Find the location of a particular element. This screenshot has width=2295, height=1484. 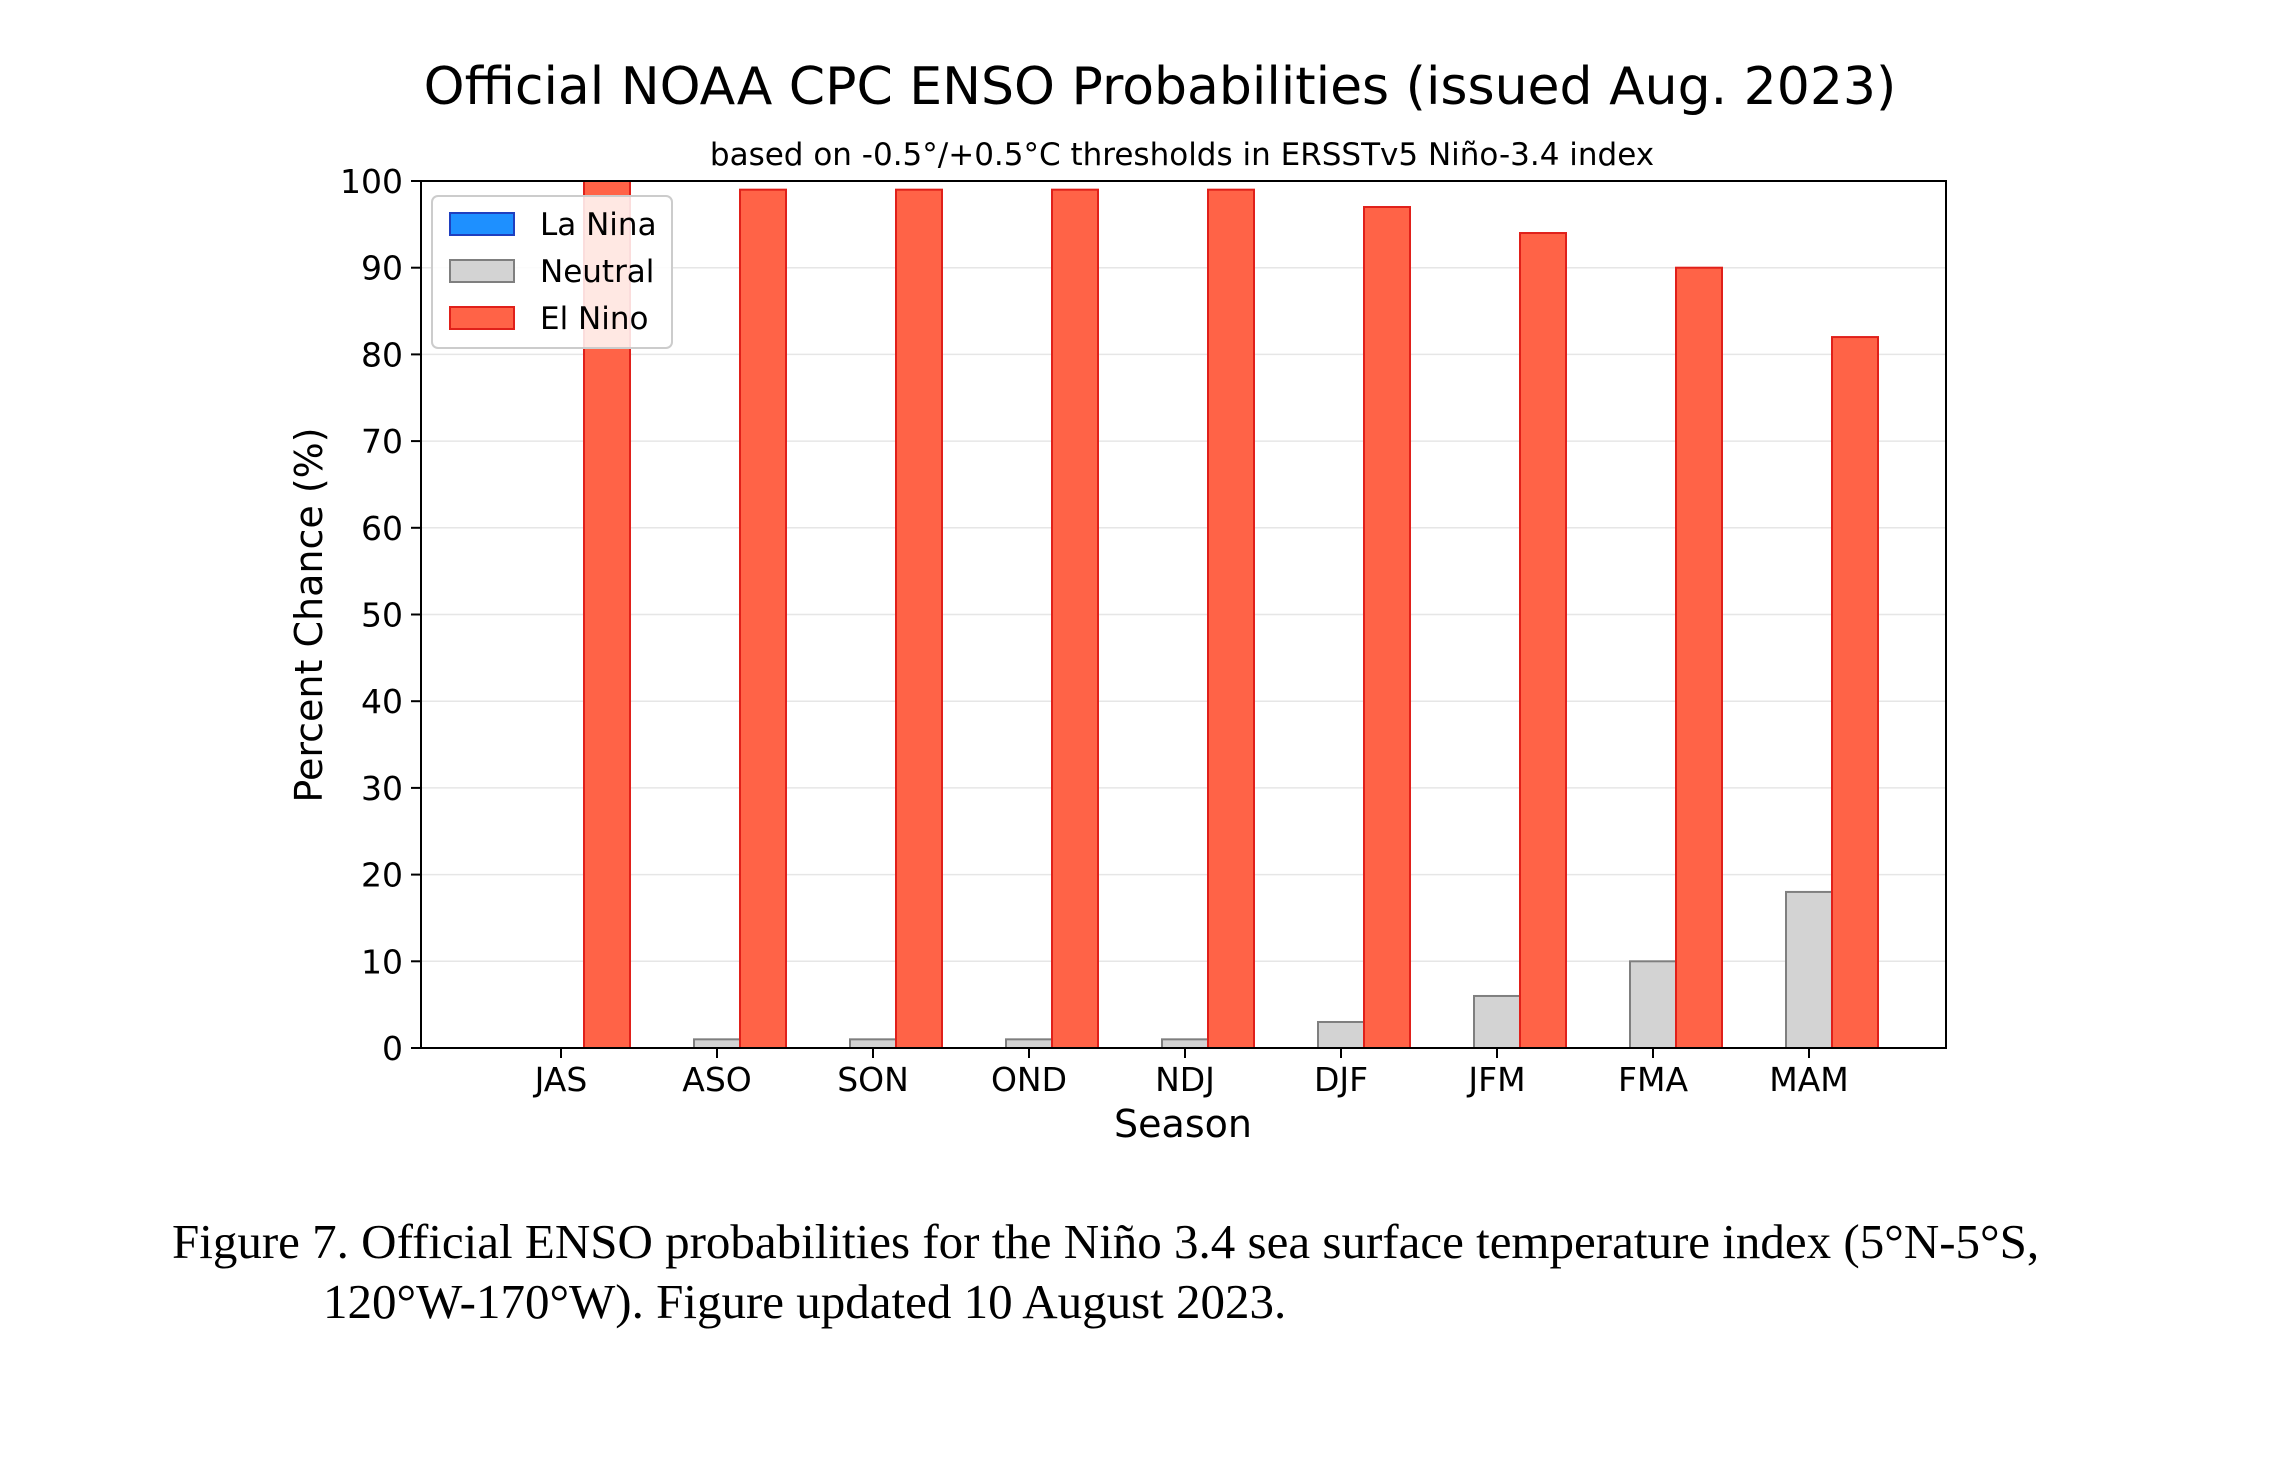

legend: La Nina Neutral El Nino is located at coordinates (552, 272).